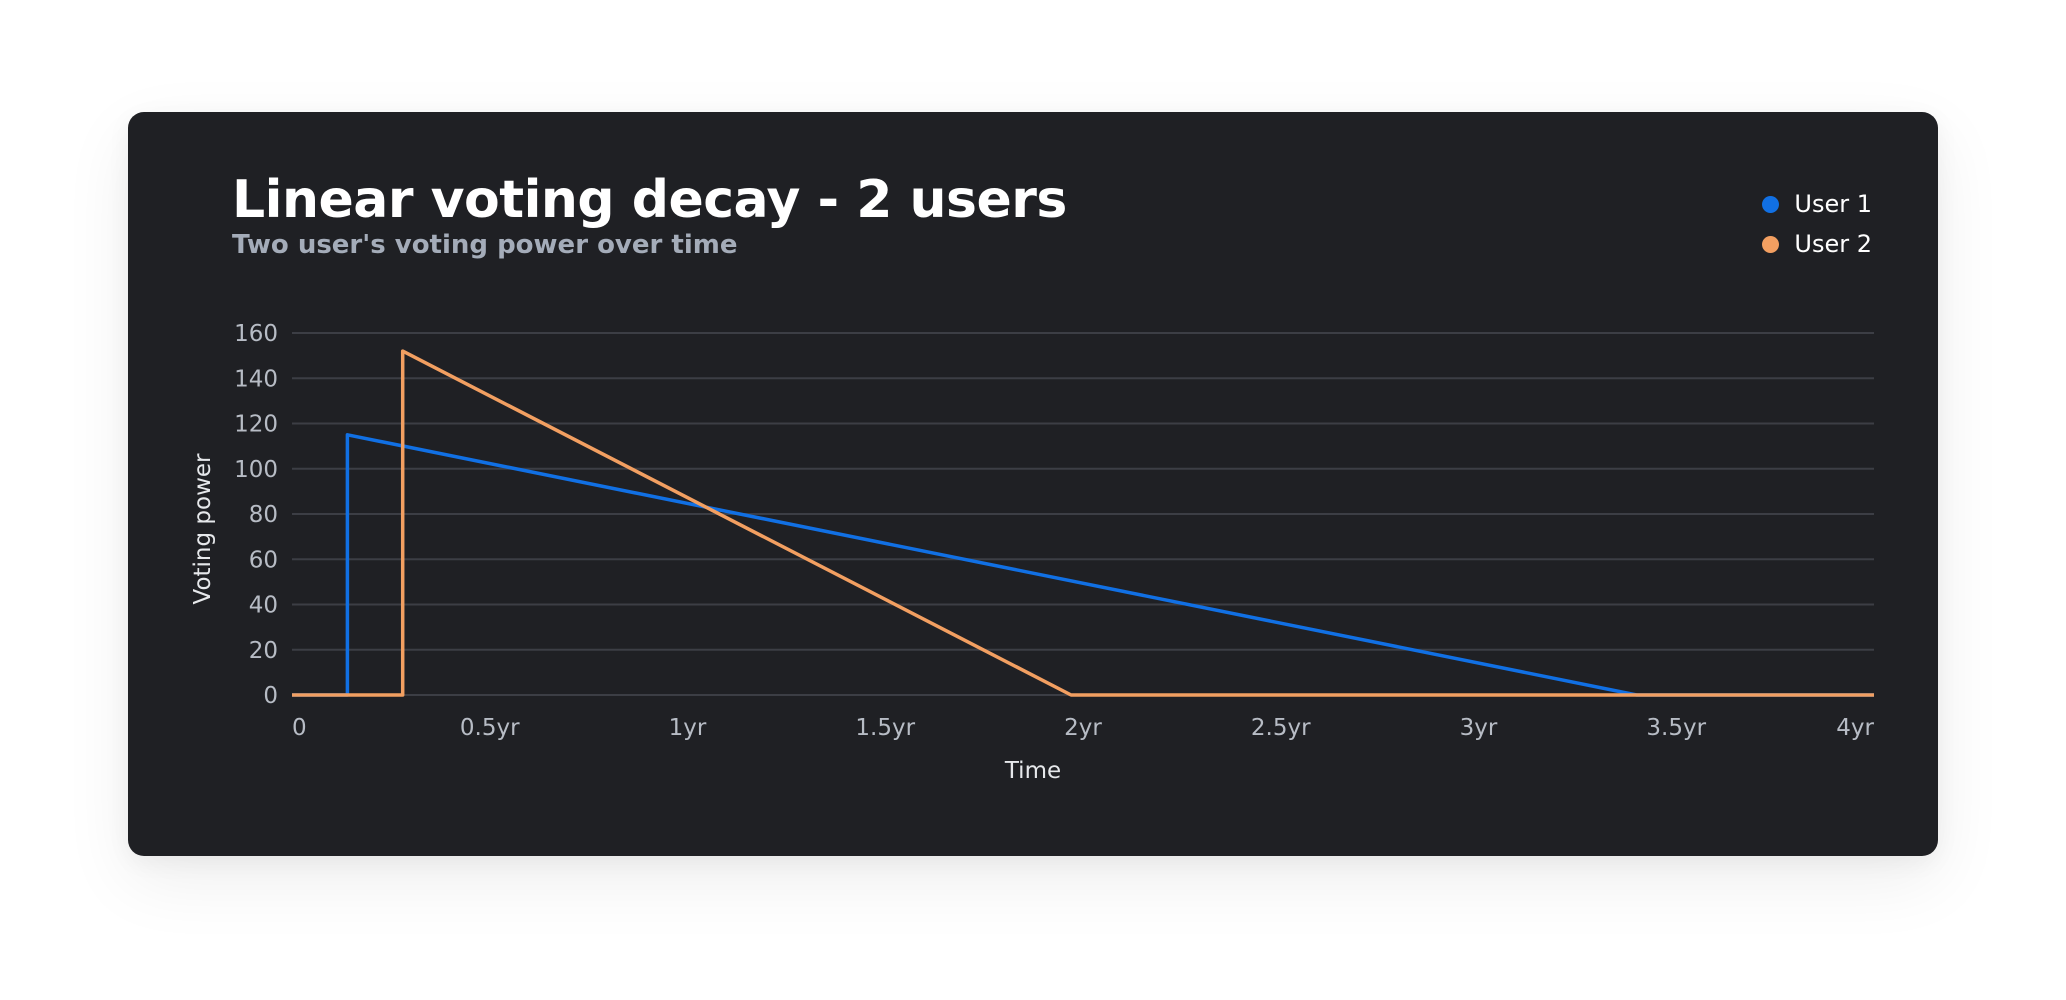  What do you see at coordinates (649, 200) in the screenshot?
I see `chart-title: Linear voting decay - 2 users` at bounding box center [649, 200].